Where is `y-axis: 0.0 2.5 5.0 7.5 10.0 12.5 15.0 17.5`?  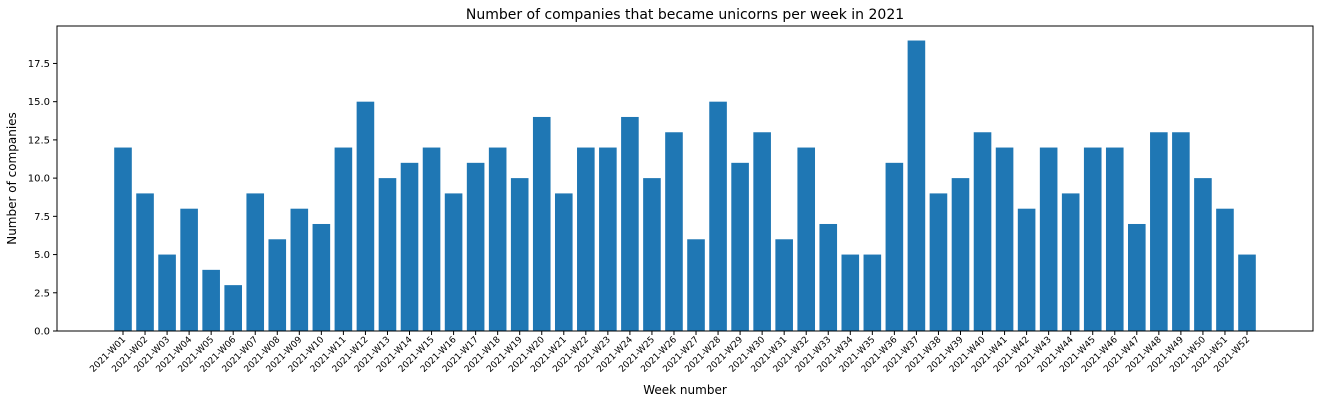
y-axis: 0.0 2.5 5.0 7.5 10.0 12.5 15.0 17.5 is located at coordinates (42, 198).